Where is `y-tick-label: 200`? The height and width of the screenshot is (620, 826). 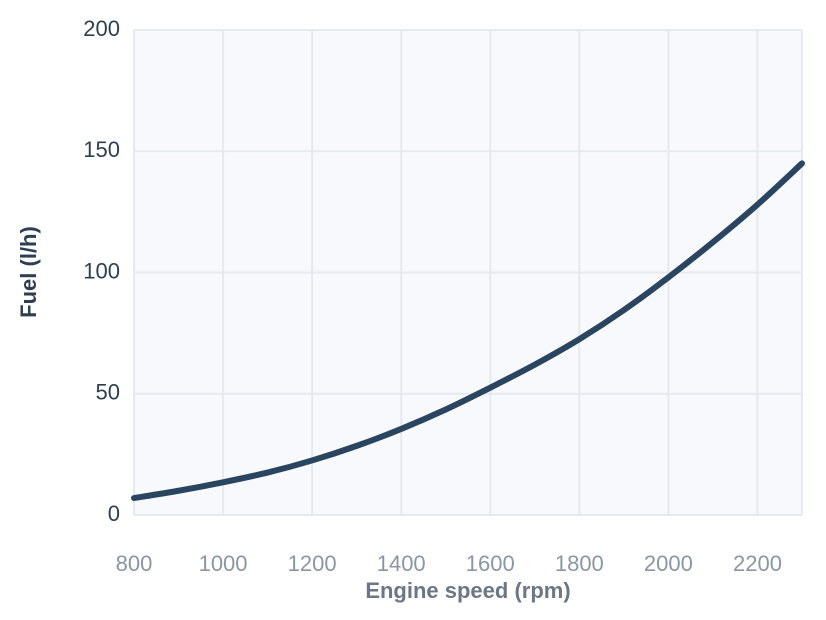
y-tick-label: 200 is located at coordinates (101, 28).